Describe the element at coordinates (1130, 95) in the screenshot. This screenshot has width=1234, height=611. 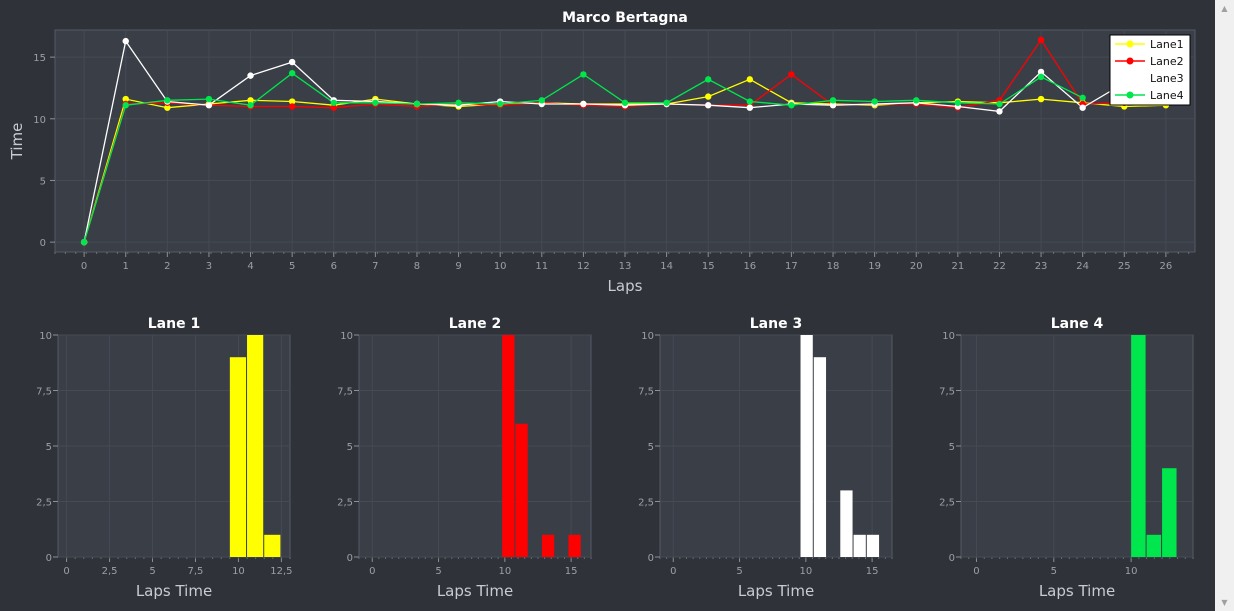
I see `legend-marker-lane4` at that location.